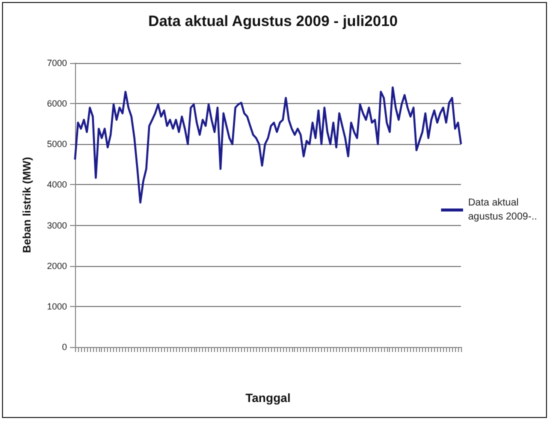  What do you see at coordinates (56, 265) in the screenshot?
I see `y-tick-label: 2000` at bounding box center [56, 265].